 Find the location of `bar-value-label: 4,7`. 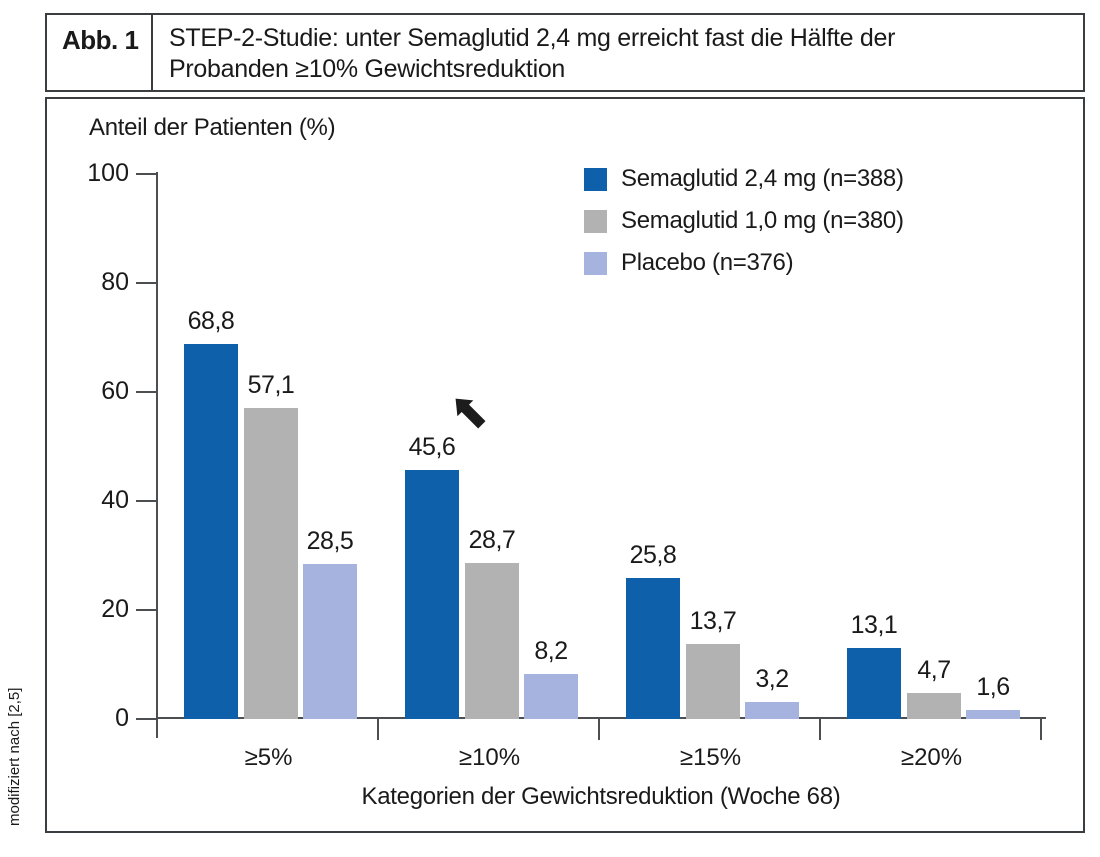

bar-value-label: 4,7 is located at coordinates (934, 670).